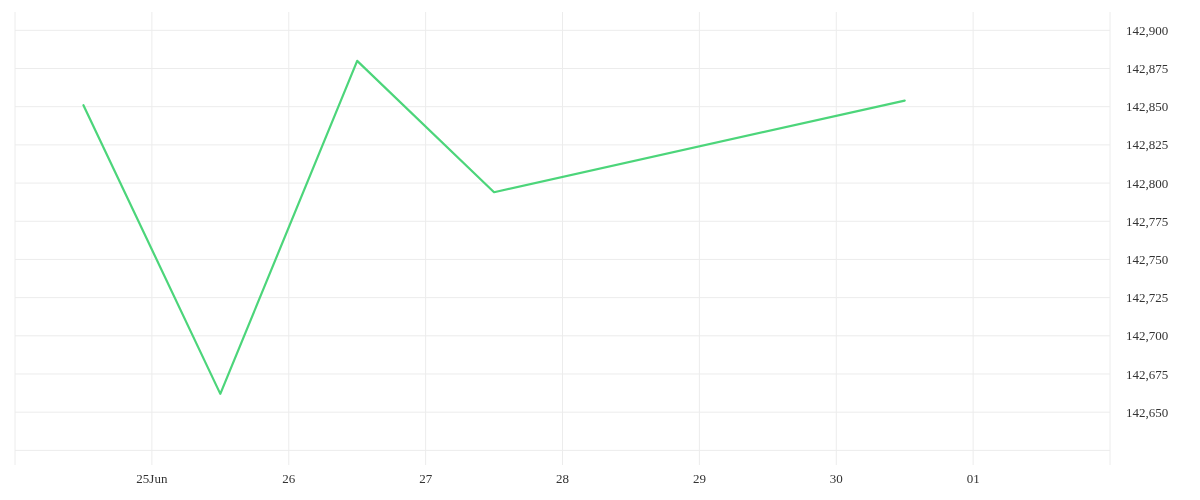 The image size is (1200, 500). Describe the element at coordinates (289, 478) in the screenshot. I see `x-tick-label: 26` at that location.